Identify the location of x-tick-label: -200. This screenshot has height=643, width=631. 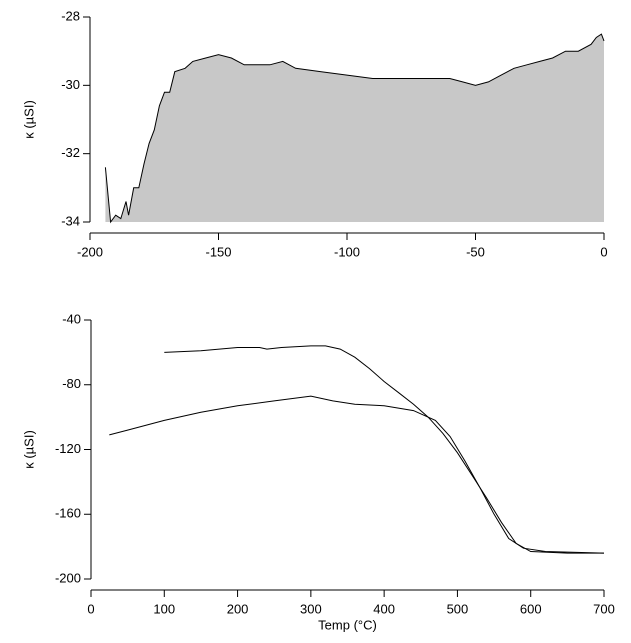
(90, 251).